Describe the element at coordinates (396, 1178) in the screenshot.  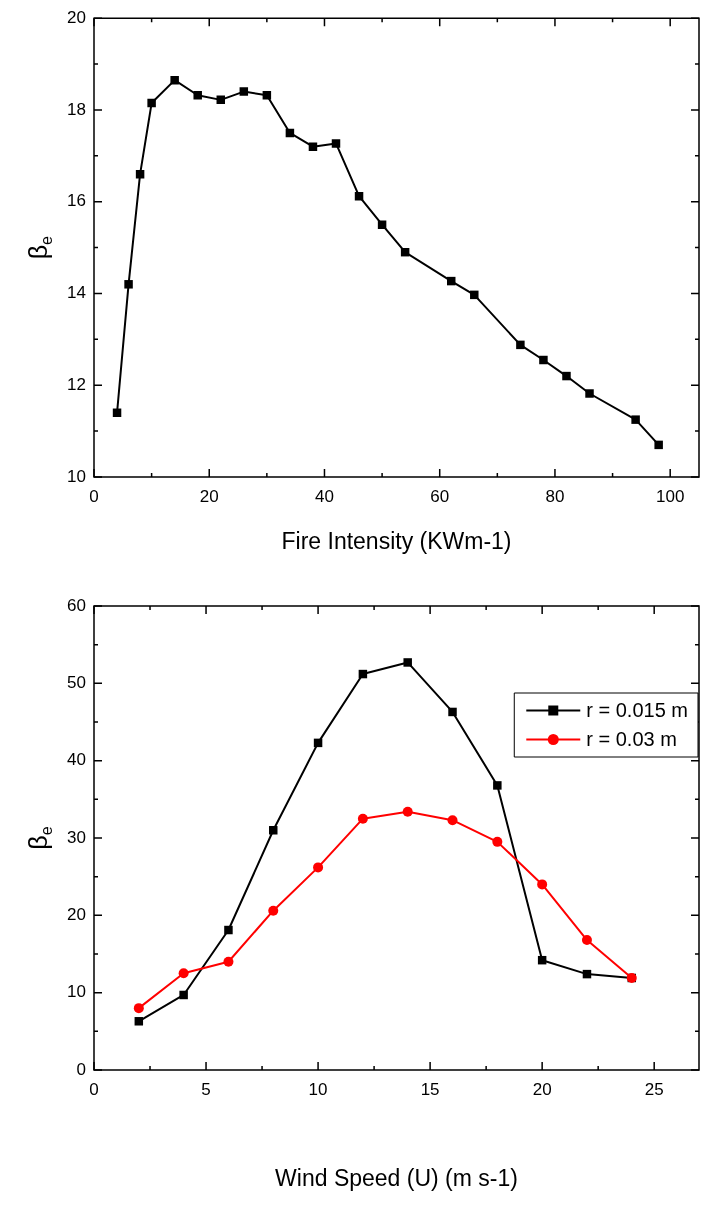
I see `x-axis-title: Wind Speed (U) (m s-1)` at that location.